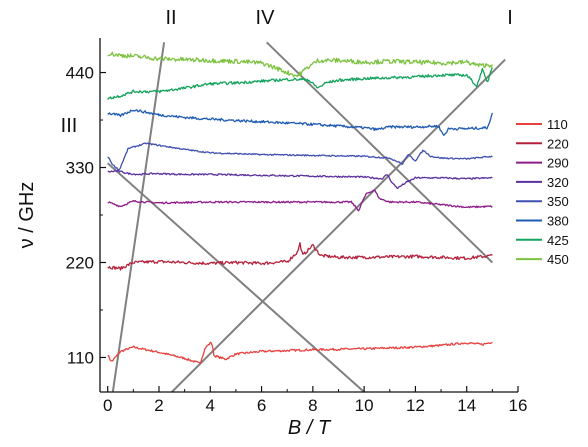  What do you see at coordinates (312, 405) in the screenshot?
I see `x-tick-label-8: 8` at bounding box center [312, 405].